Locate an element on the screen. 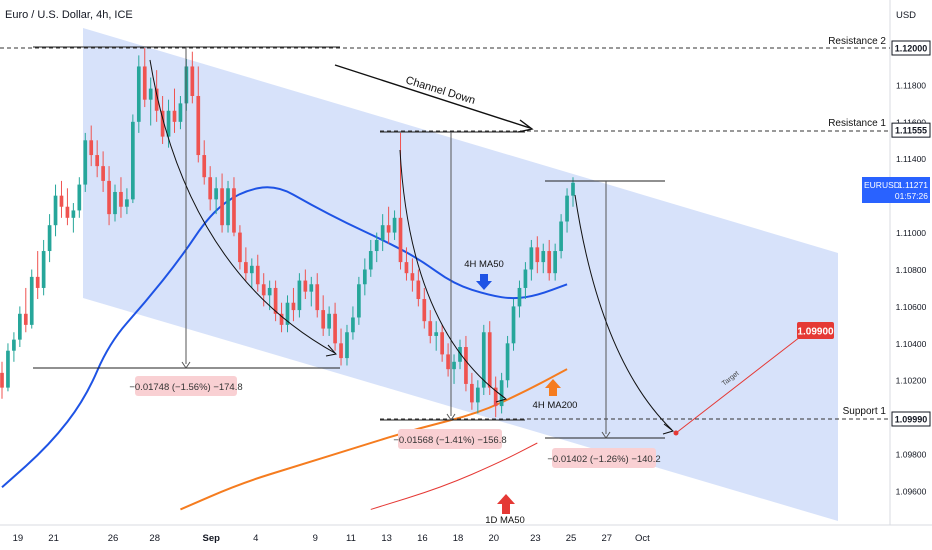  symbol-title: Euro / U.S. Dollar, 4h, ICE is located at coordinates (69, 15).